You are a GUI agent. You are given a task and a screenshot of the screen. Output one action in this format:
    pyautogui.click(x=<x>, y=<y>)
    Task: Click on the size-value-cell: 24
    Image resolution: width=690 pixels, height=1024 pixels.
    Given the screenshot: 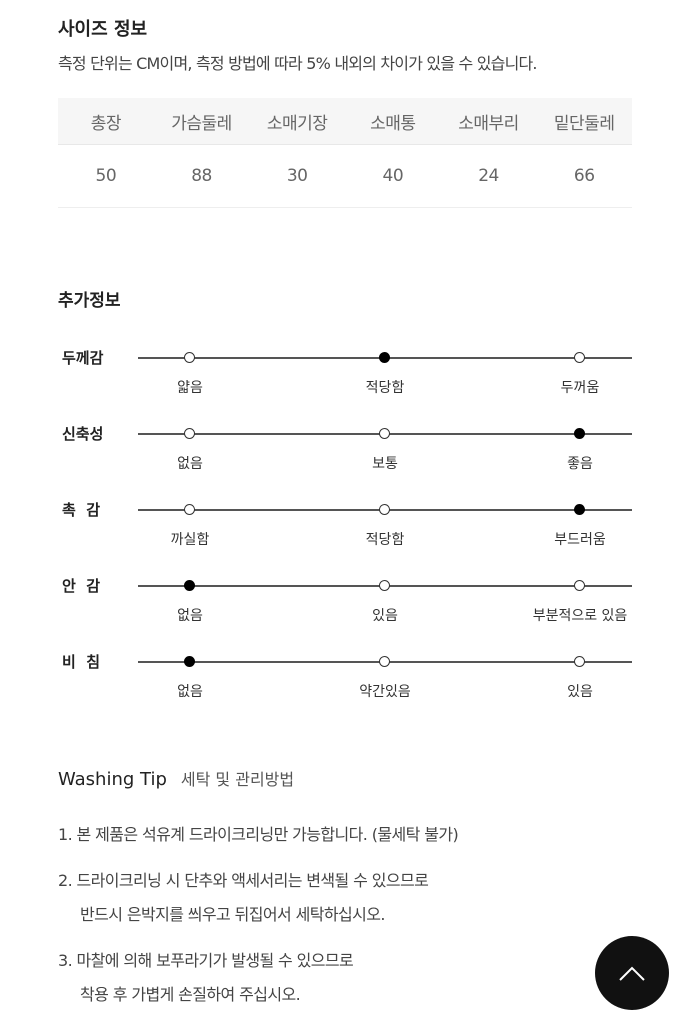 What is the action you would take?
    pyautogui.click(x=488, y=176)
    